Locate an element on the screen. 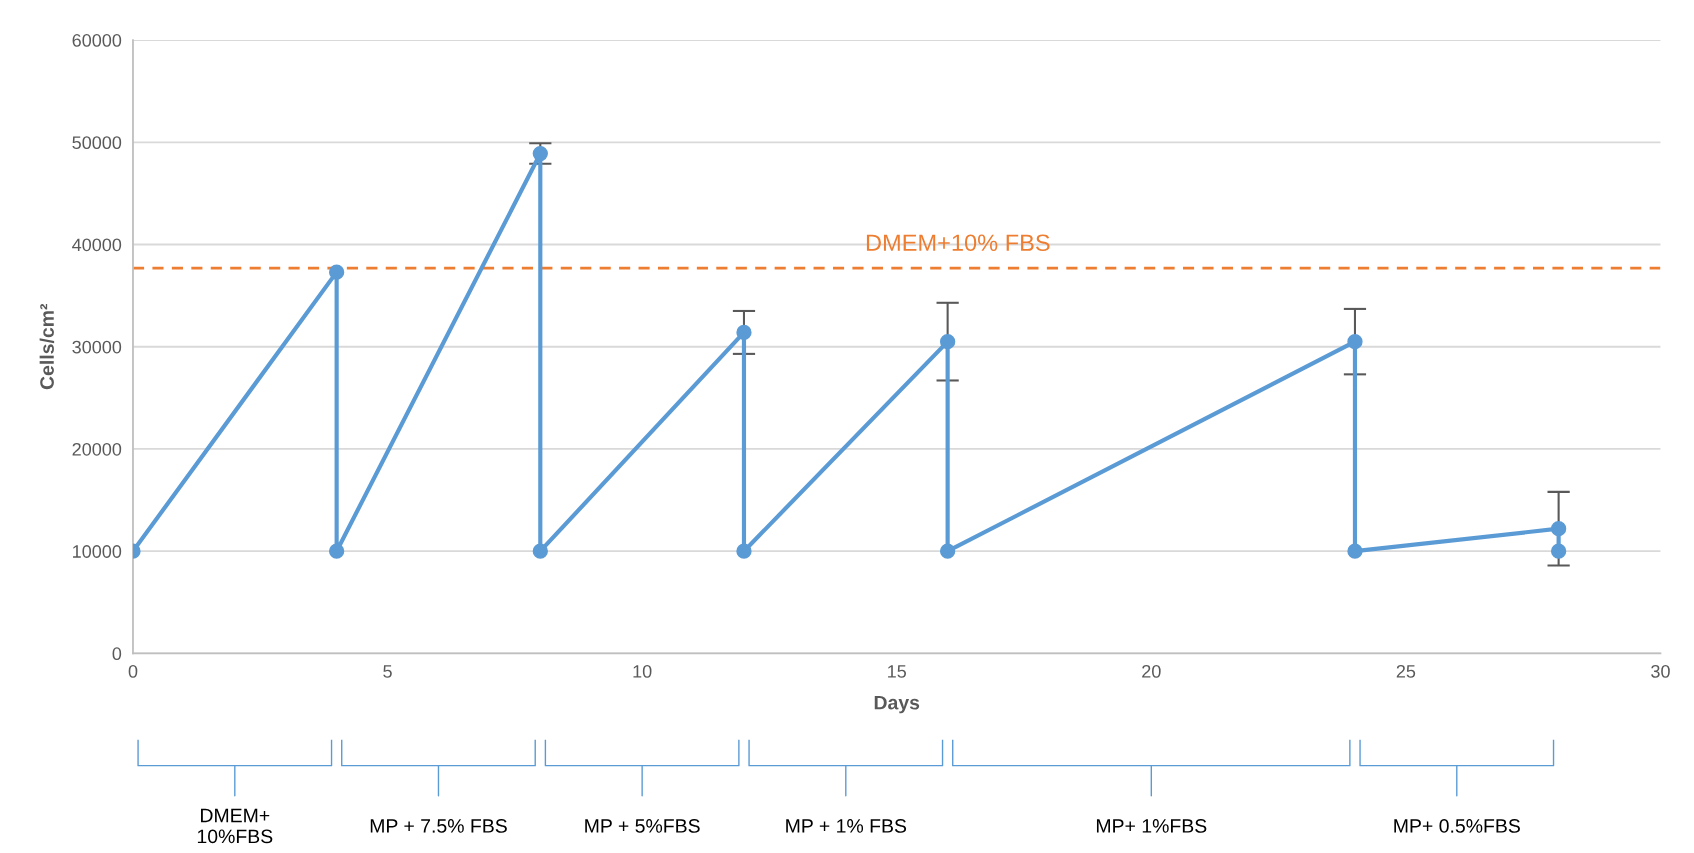 Image resolution: width=1694 pixels, height=853 pixels. y-tick-label: 40000 is located at coordinates (97, 245).